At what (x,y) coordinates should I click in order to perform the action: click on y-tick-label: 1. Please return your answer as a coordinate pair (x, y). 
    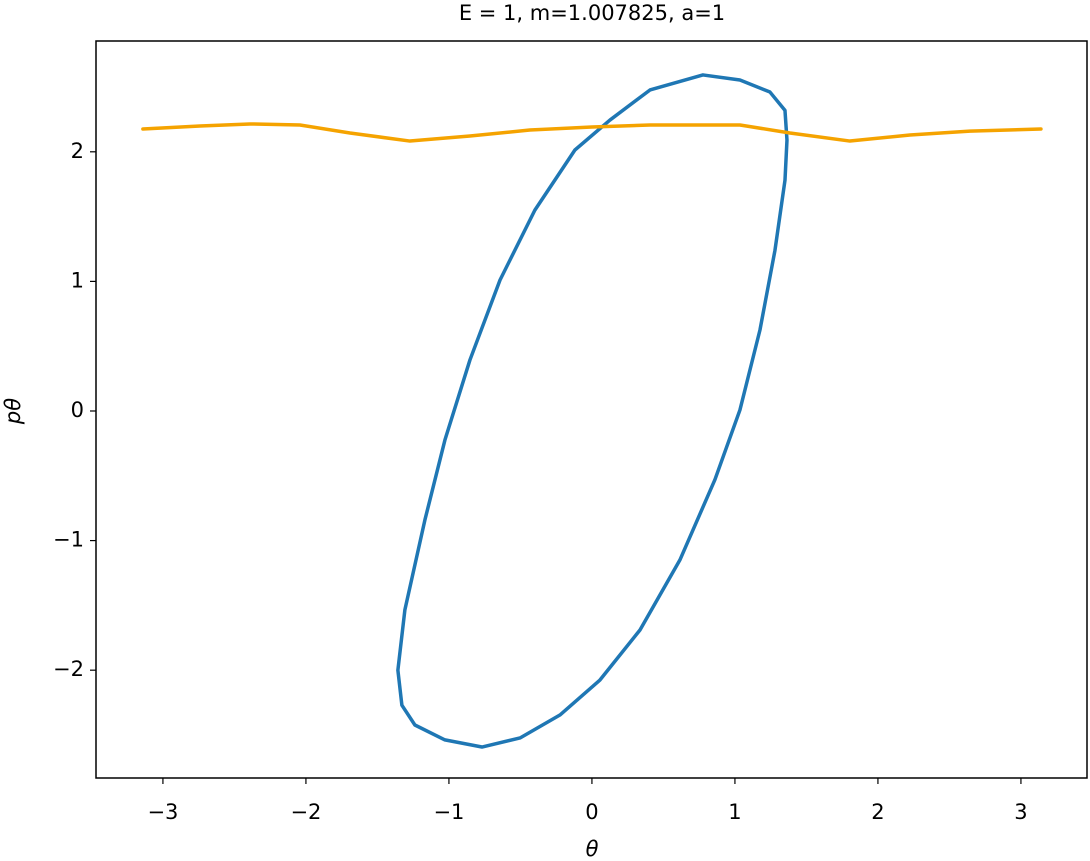
    Looking at the image, I should click on (77, 280).